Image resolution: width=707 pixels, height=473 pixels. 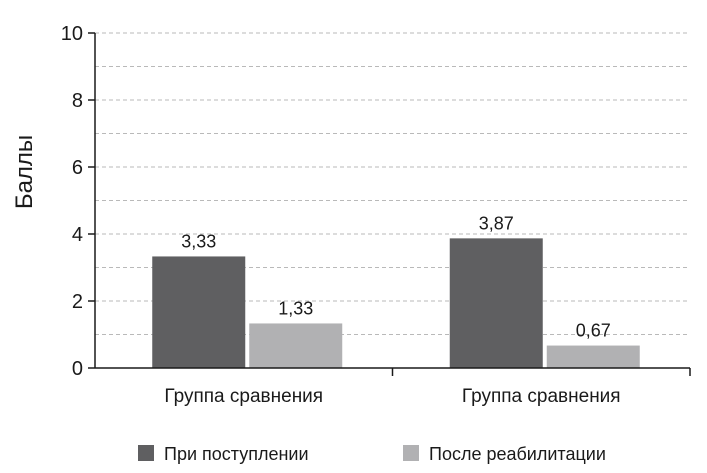 What do you see at coordinates (295, 308) in the screenshot?
I see `data-label: 1,33` at bounding box center [295, 308].